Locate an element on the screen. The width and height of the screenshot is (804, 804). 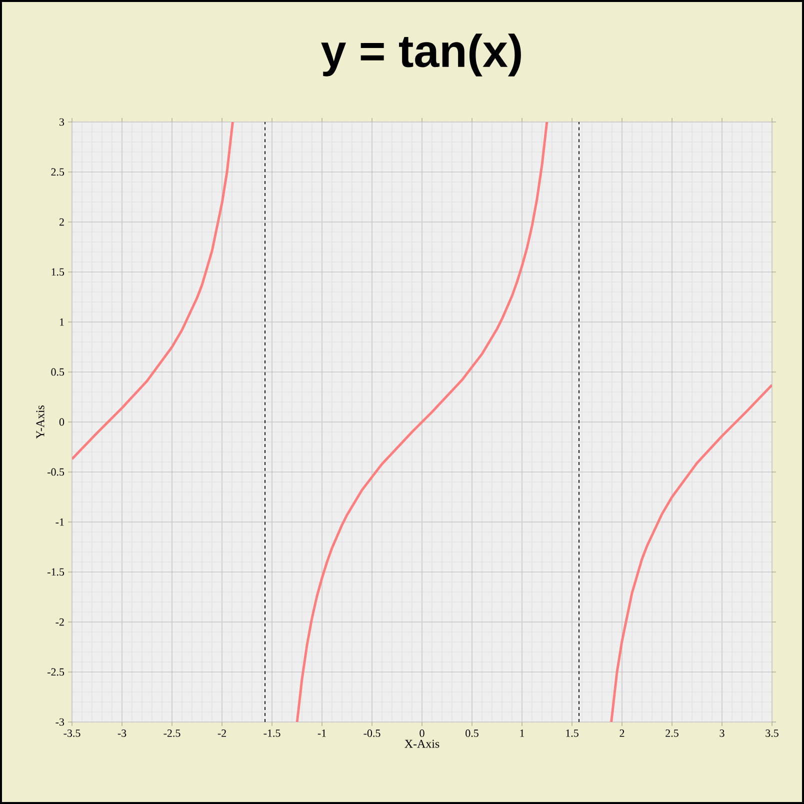
x-tick-label: 3.5 is located at coordinates (772, 733).